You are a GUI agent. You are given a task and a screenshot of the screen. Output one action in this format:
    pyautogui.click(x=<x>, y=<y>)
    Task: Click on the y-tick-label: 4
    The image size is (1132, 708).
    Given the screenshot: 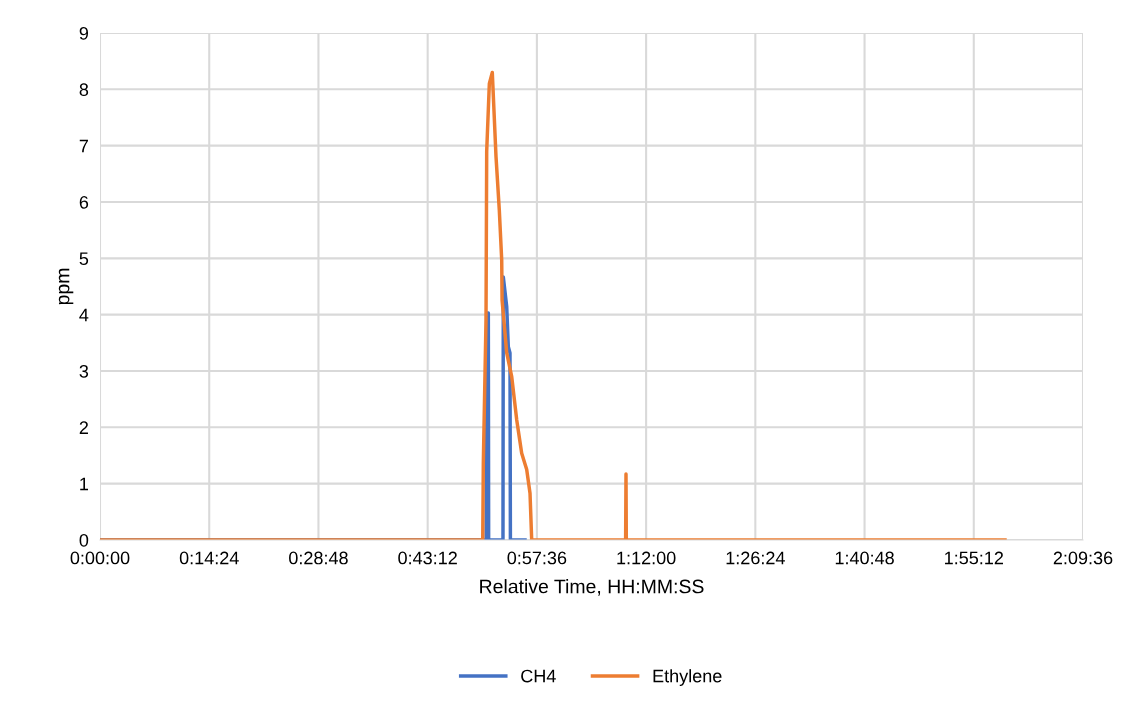 What is the action you would take?
    pyautogui.click(x=84, y=315)
    